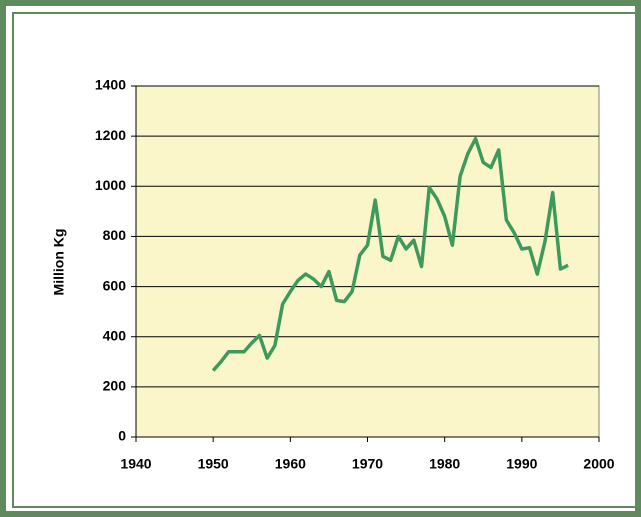 The width and height of the screenshot is (641, 517). Describe the element at coordinates (110, 135) in the screenshot. I see `y-tick-label: 1200` at that location.